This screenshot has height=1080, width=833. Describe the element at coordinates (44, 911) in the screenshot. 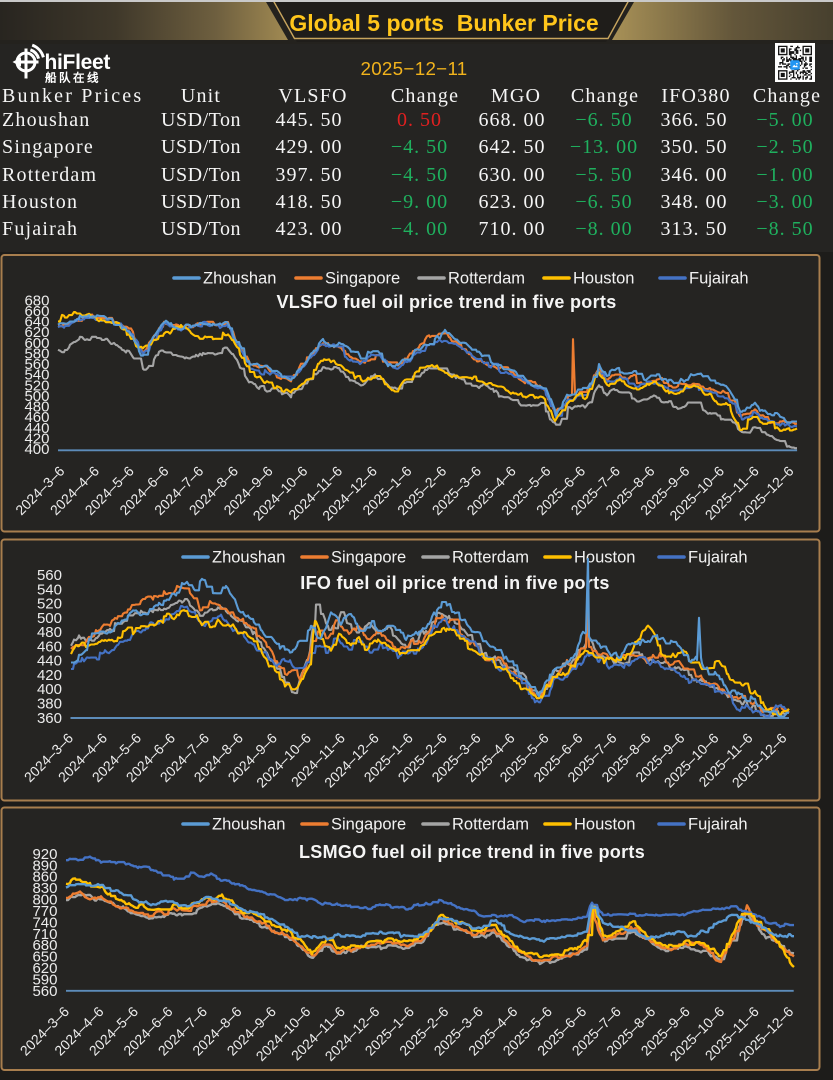

I see `svg-text: 770` at that location.